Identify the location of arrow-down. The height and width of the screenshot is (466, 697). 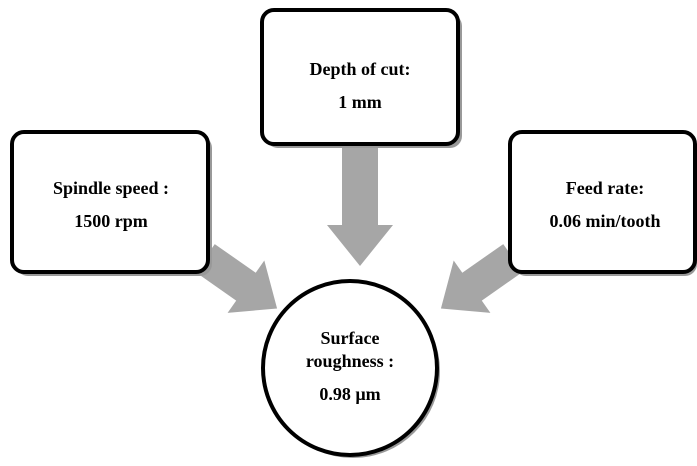
(360, 207).